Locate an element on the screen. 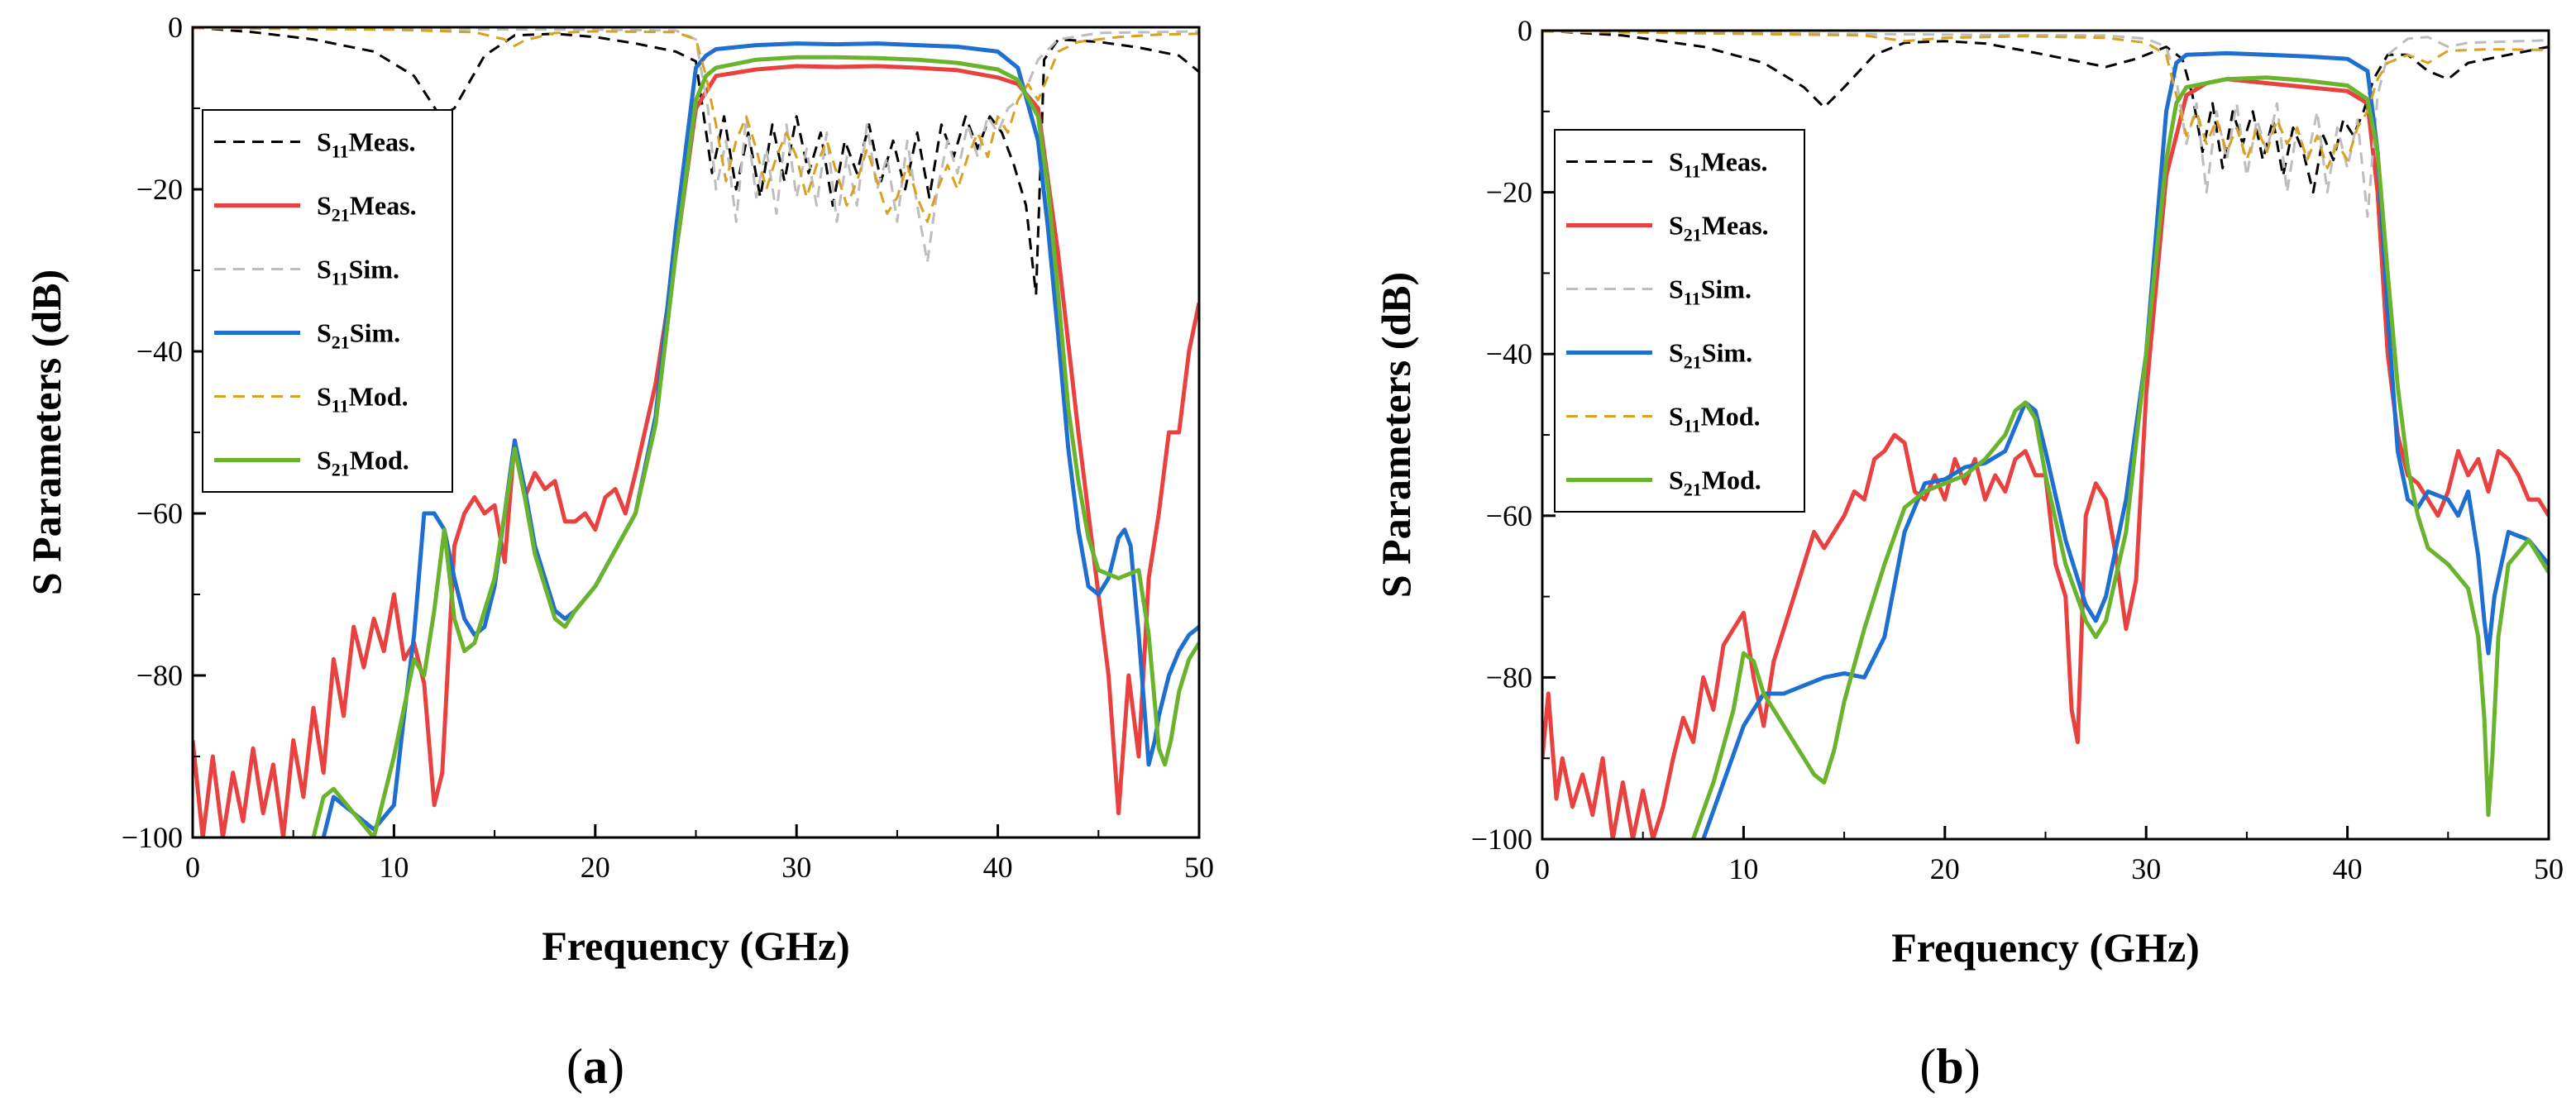 This screenshot has width=2576, height=1107. panel-label: (a) is located at coordinates (595, 1066).